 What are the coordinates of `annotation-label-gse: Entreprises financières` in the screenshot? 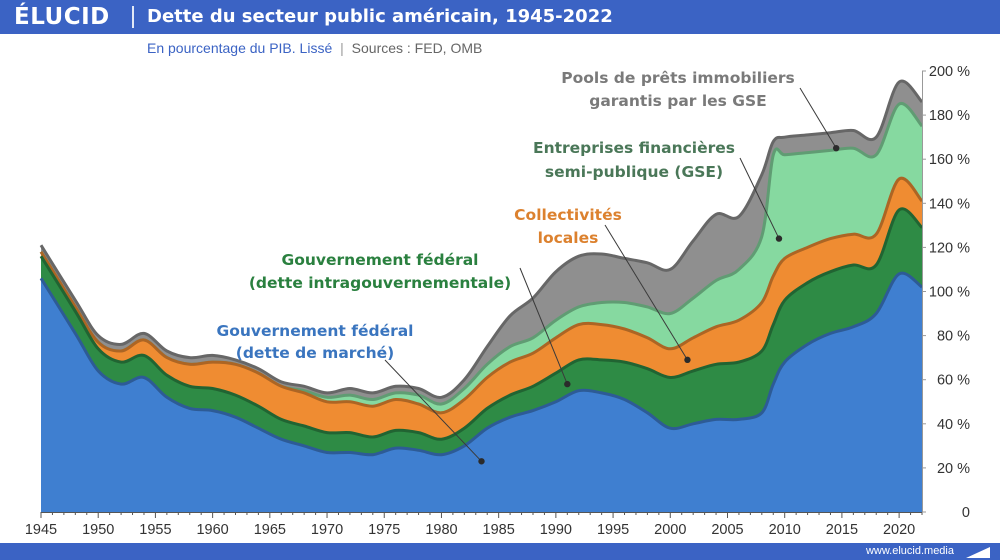 It's located at (634, 148).